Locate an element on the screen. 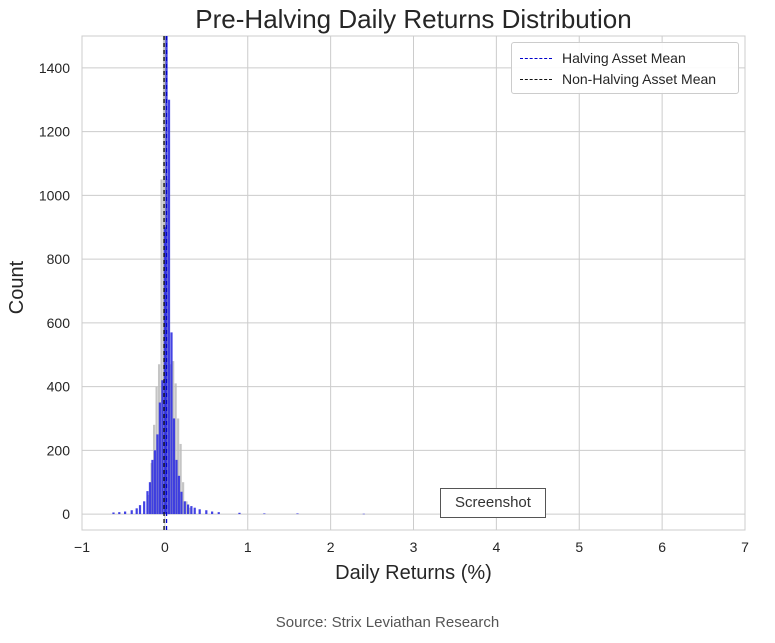 This screenshot has height=643, width=775. x-tick-labels: −1 0 1 2 3 4 5 6 7 is located at coordinates (411, 547).